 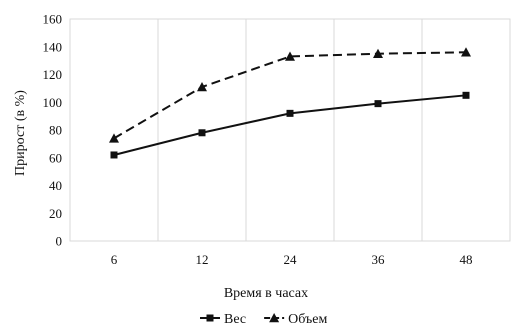 What do you see at coordinates (223, 319) in the screenshot?
I see `legend-item-1: Вес` at bounding box center [223, 319].